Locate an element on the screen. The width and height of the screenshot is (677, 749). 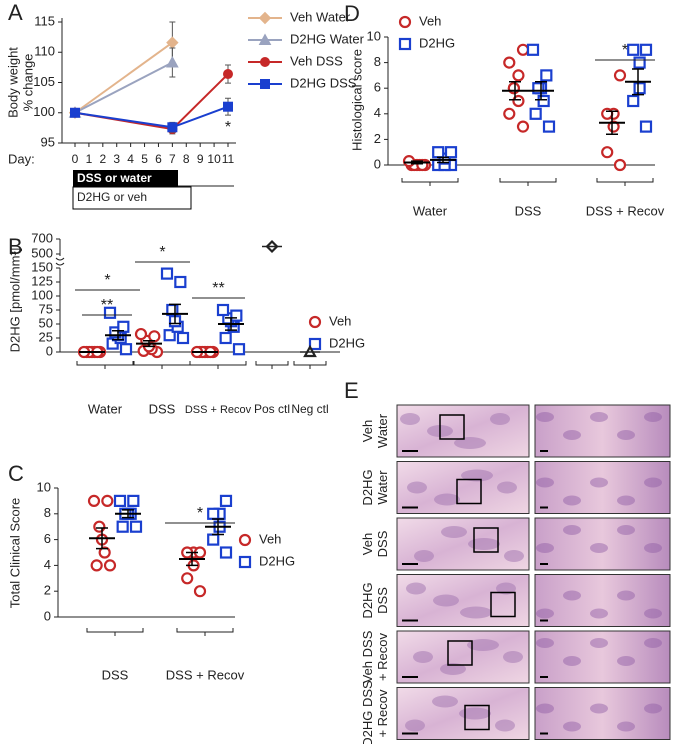
significance-label: ** is located at coordinates (218, 288).